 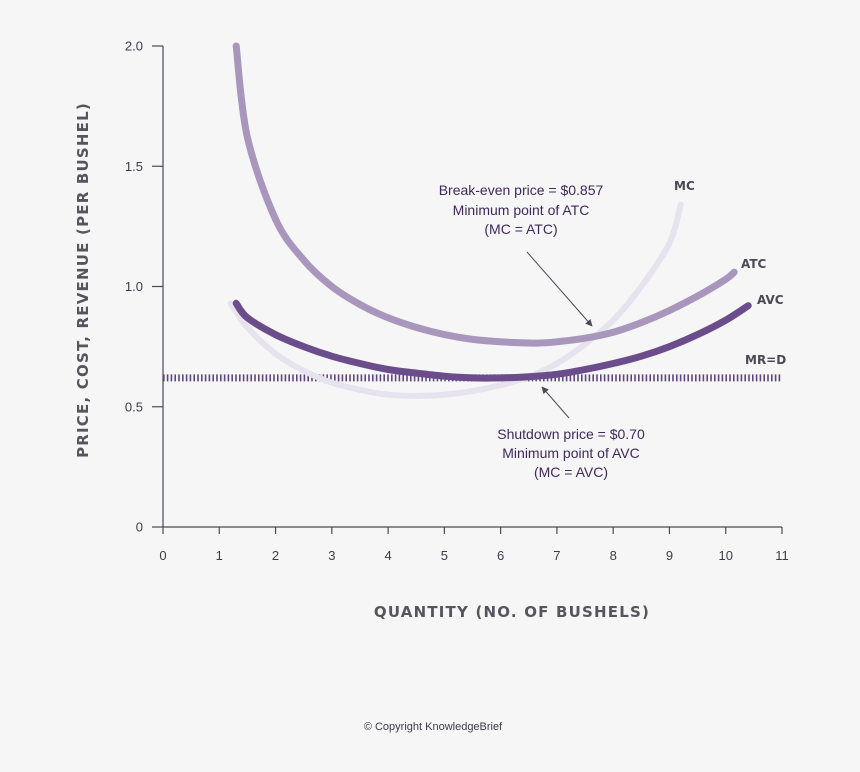 I want to click on y-axis-title: PRICE, COST, REVENUE (PER BUSHEL), so click(x=83, y=280).